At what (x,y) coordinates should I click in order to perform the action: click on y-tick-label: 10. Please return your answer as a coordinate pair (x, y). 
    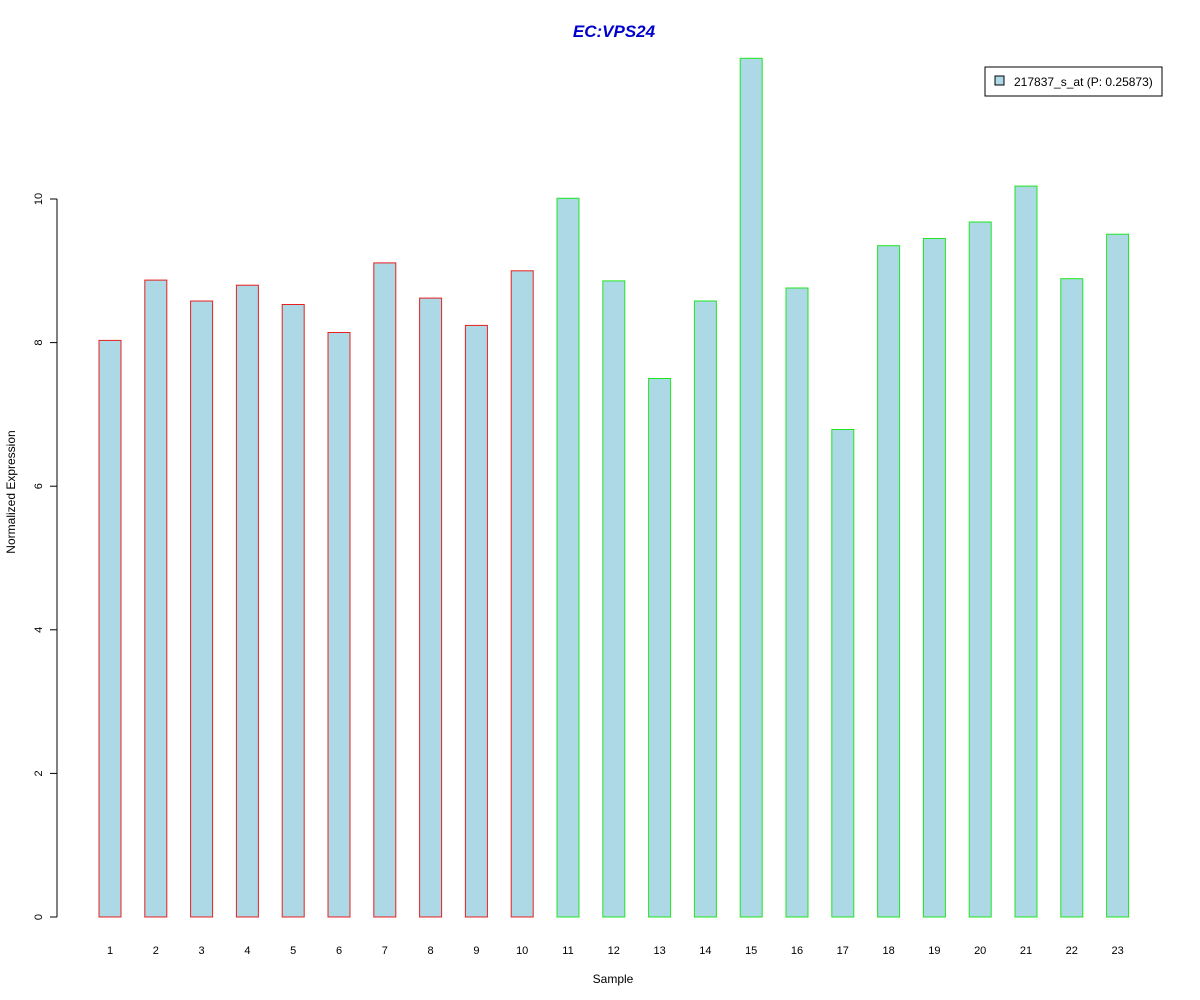
    Looking at the image, I should click on (39, 199).